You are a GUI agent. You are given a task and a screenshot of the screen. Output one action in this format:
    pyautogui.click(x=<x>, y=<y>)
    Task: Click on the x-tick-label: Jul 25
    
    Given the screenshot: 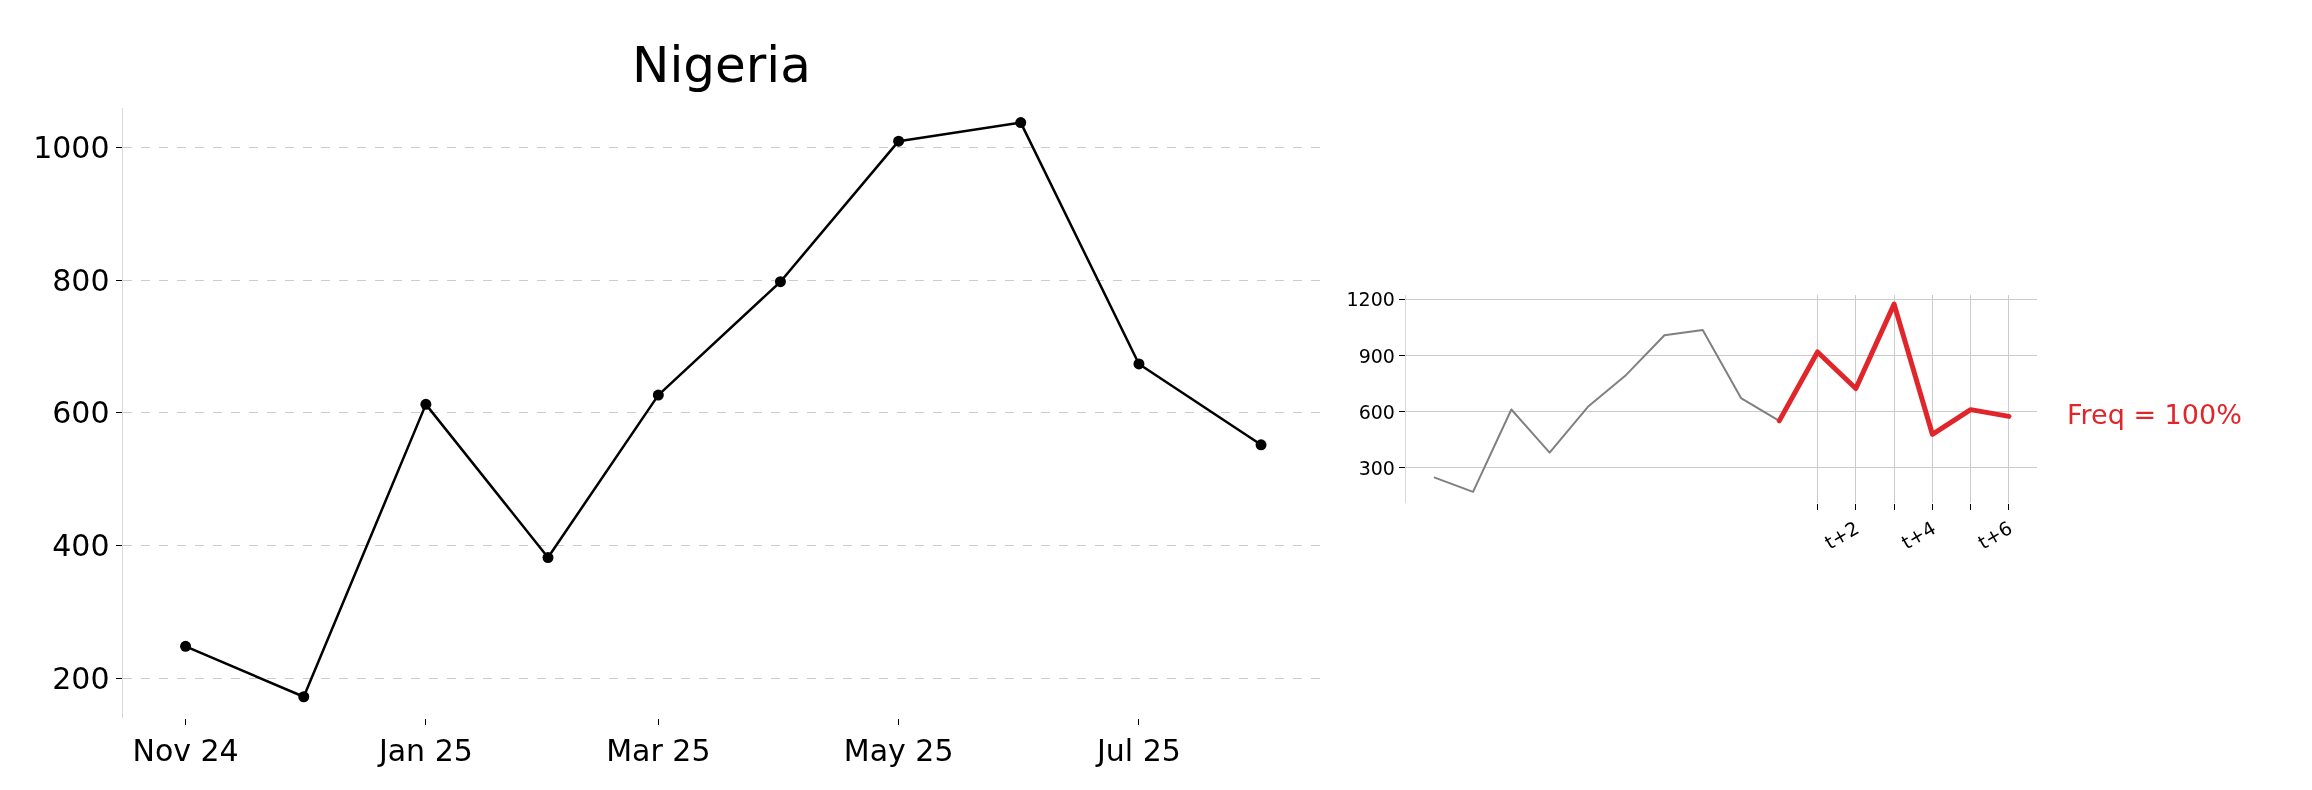 What is the action you would take?
    pyautogui.click(x=1137, y=750)
    